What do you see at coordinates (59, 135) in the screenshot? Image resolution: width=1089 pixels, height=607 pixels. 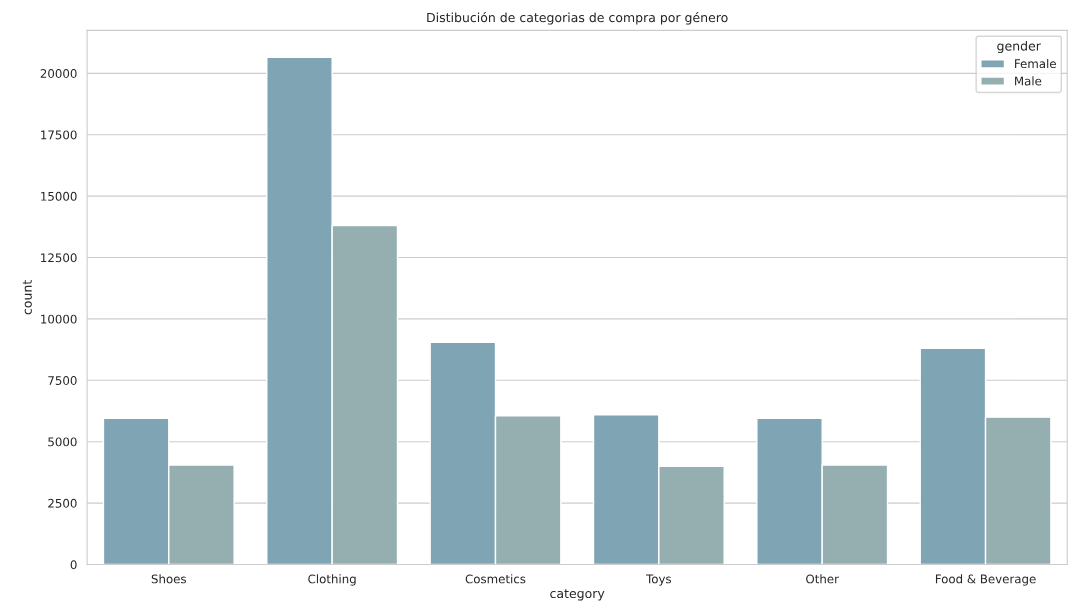 I see `y-tick-label: 17500` at bounding box center [59, 135].